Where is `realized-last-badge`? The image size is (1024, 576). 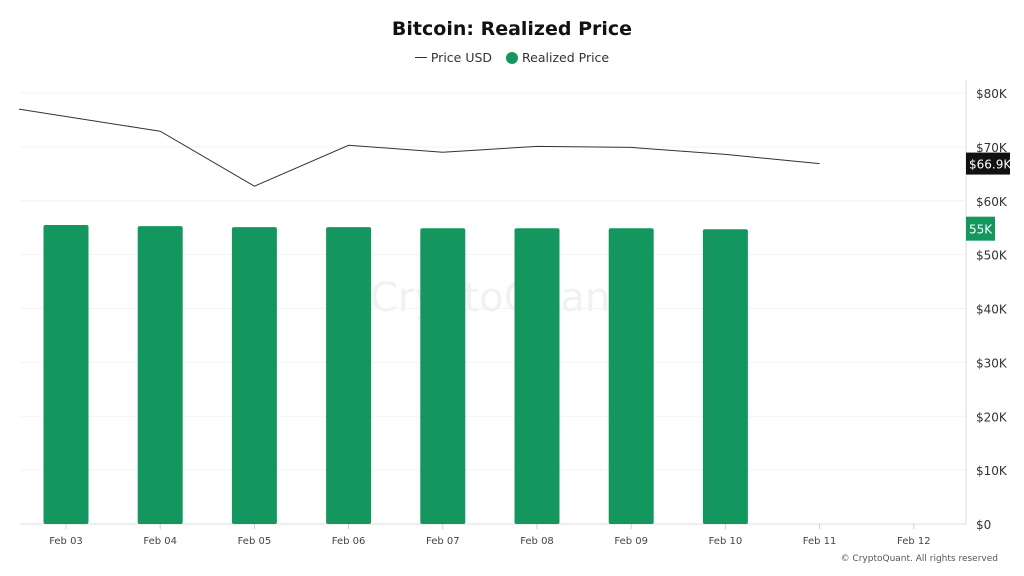 realized-last-badge is located at coordinates (980, 228).